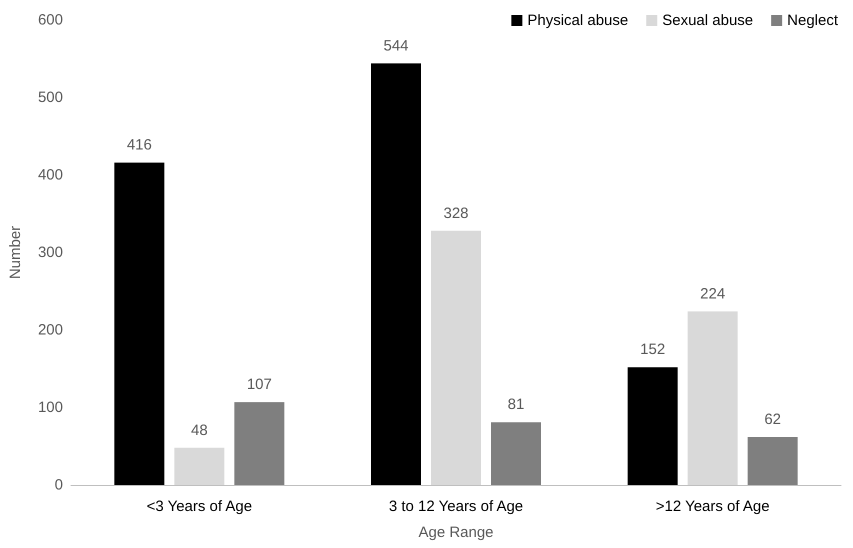 The image size is (853, 548). What do you see at coordinates (259, 385) in the screenshot?
I see `data-label: 107` at bounding box center [259, 385].